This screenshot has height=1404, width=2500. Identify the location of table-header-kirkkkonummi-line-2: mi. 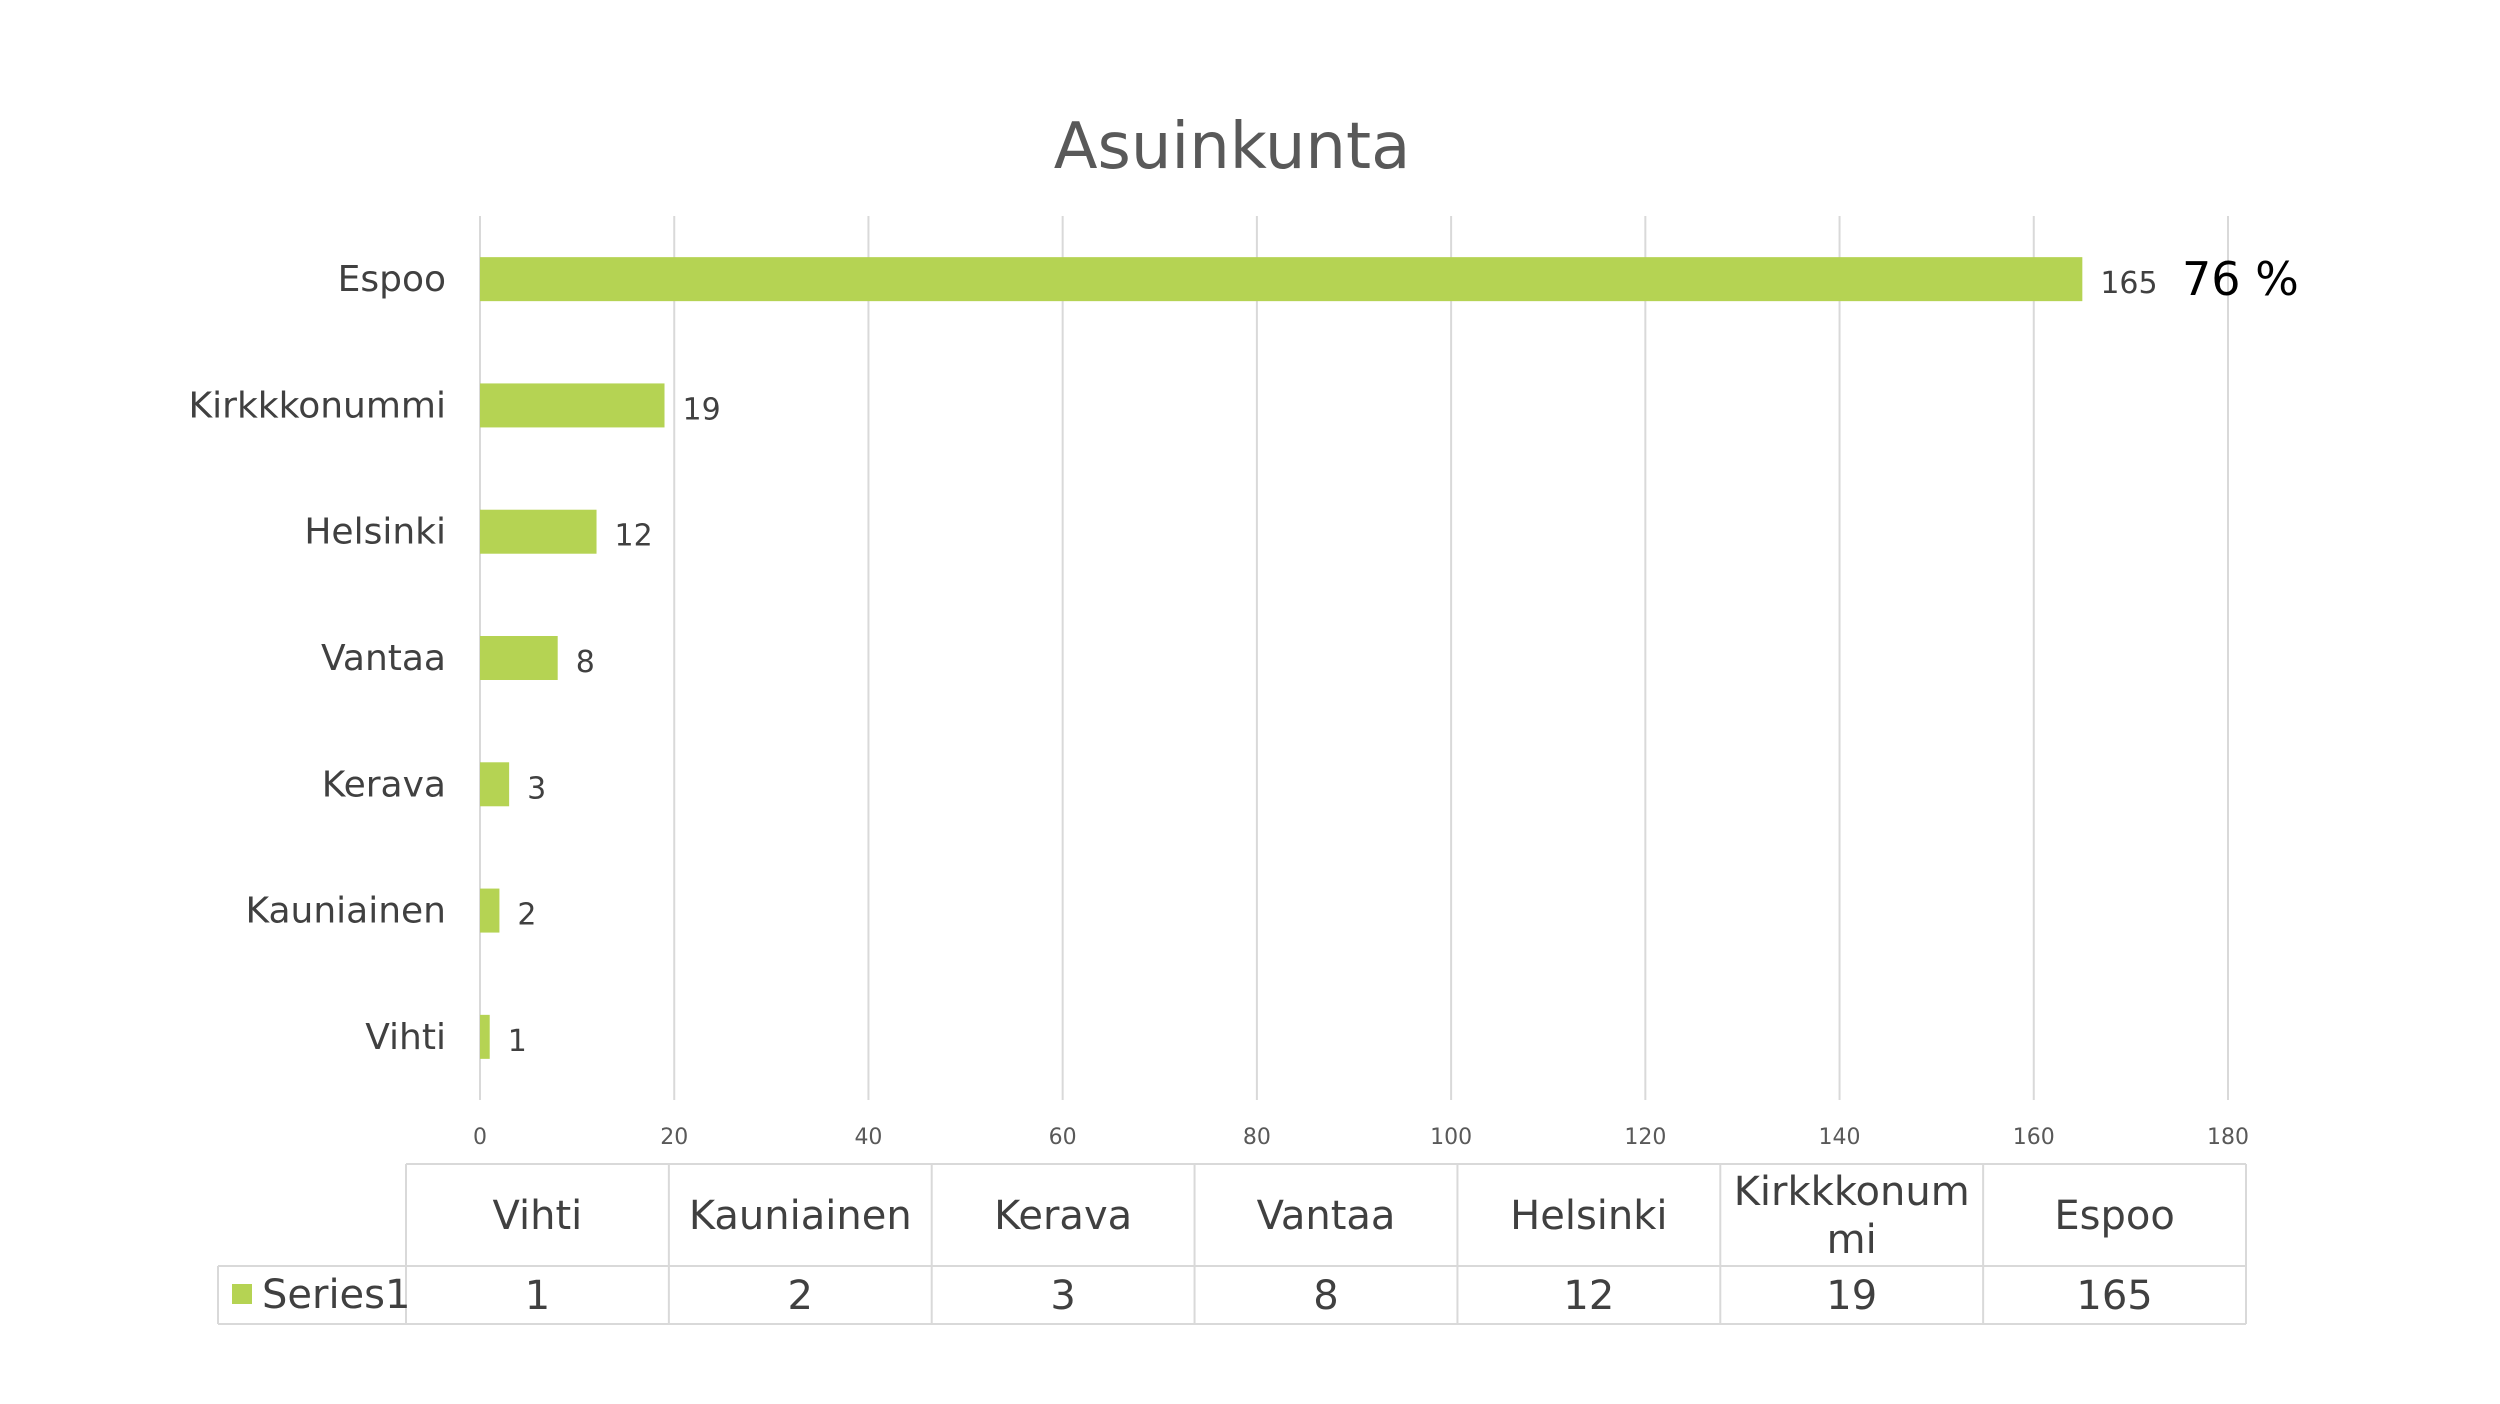
(1852, 1240).